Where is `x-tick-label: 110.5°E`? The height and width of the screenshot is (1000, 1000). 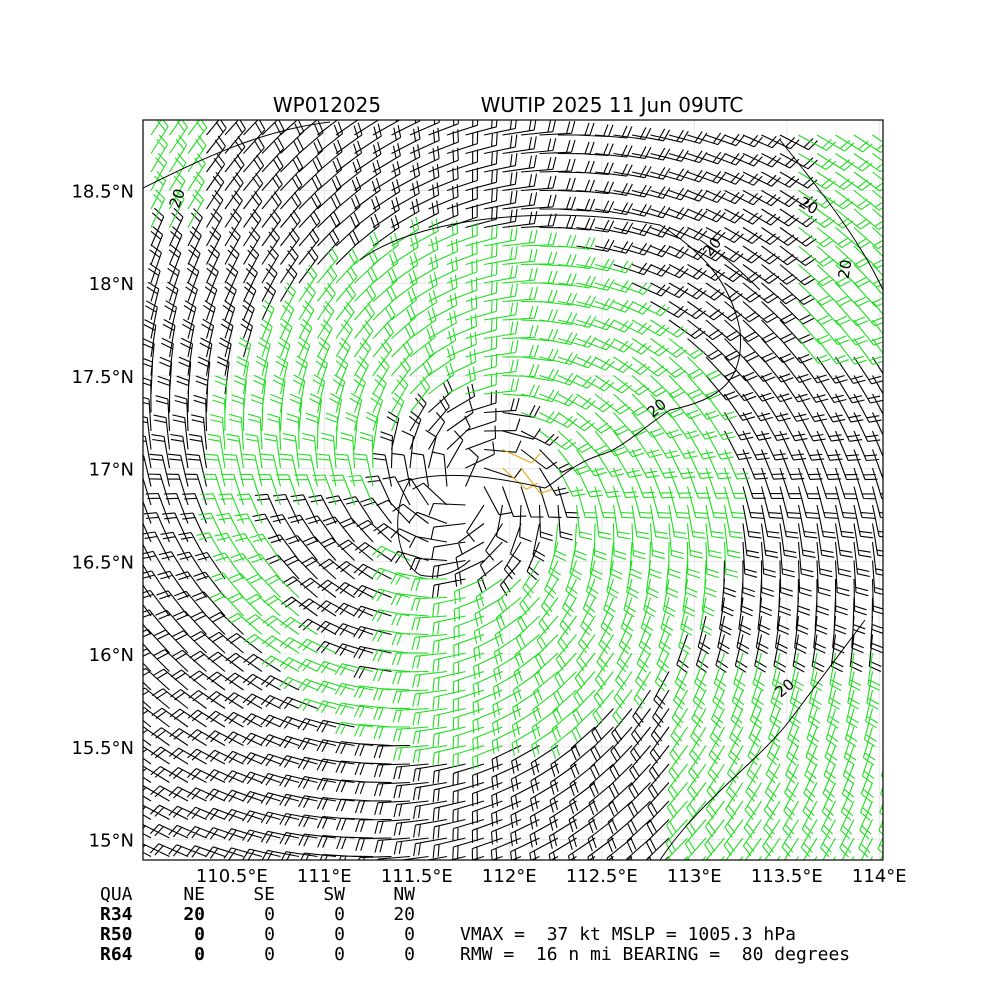
x-tick-label: 110.5°E is located at coordinates (232, 876).